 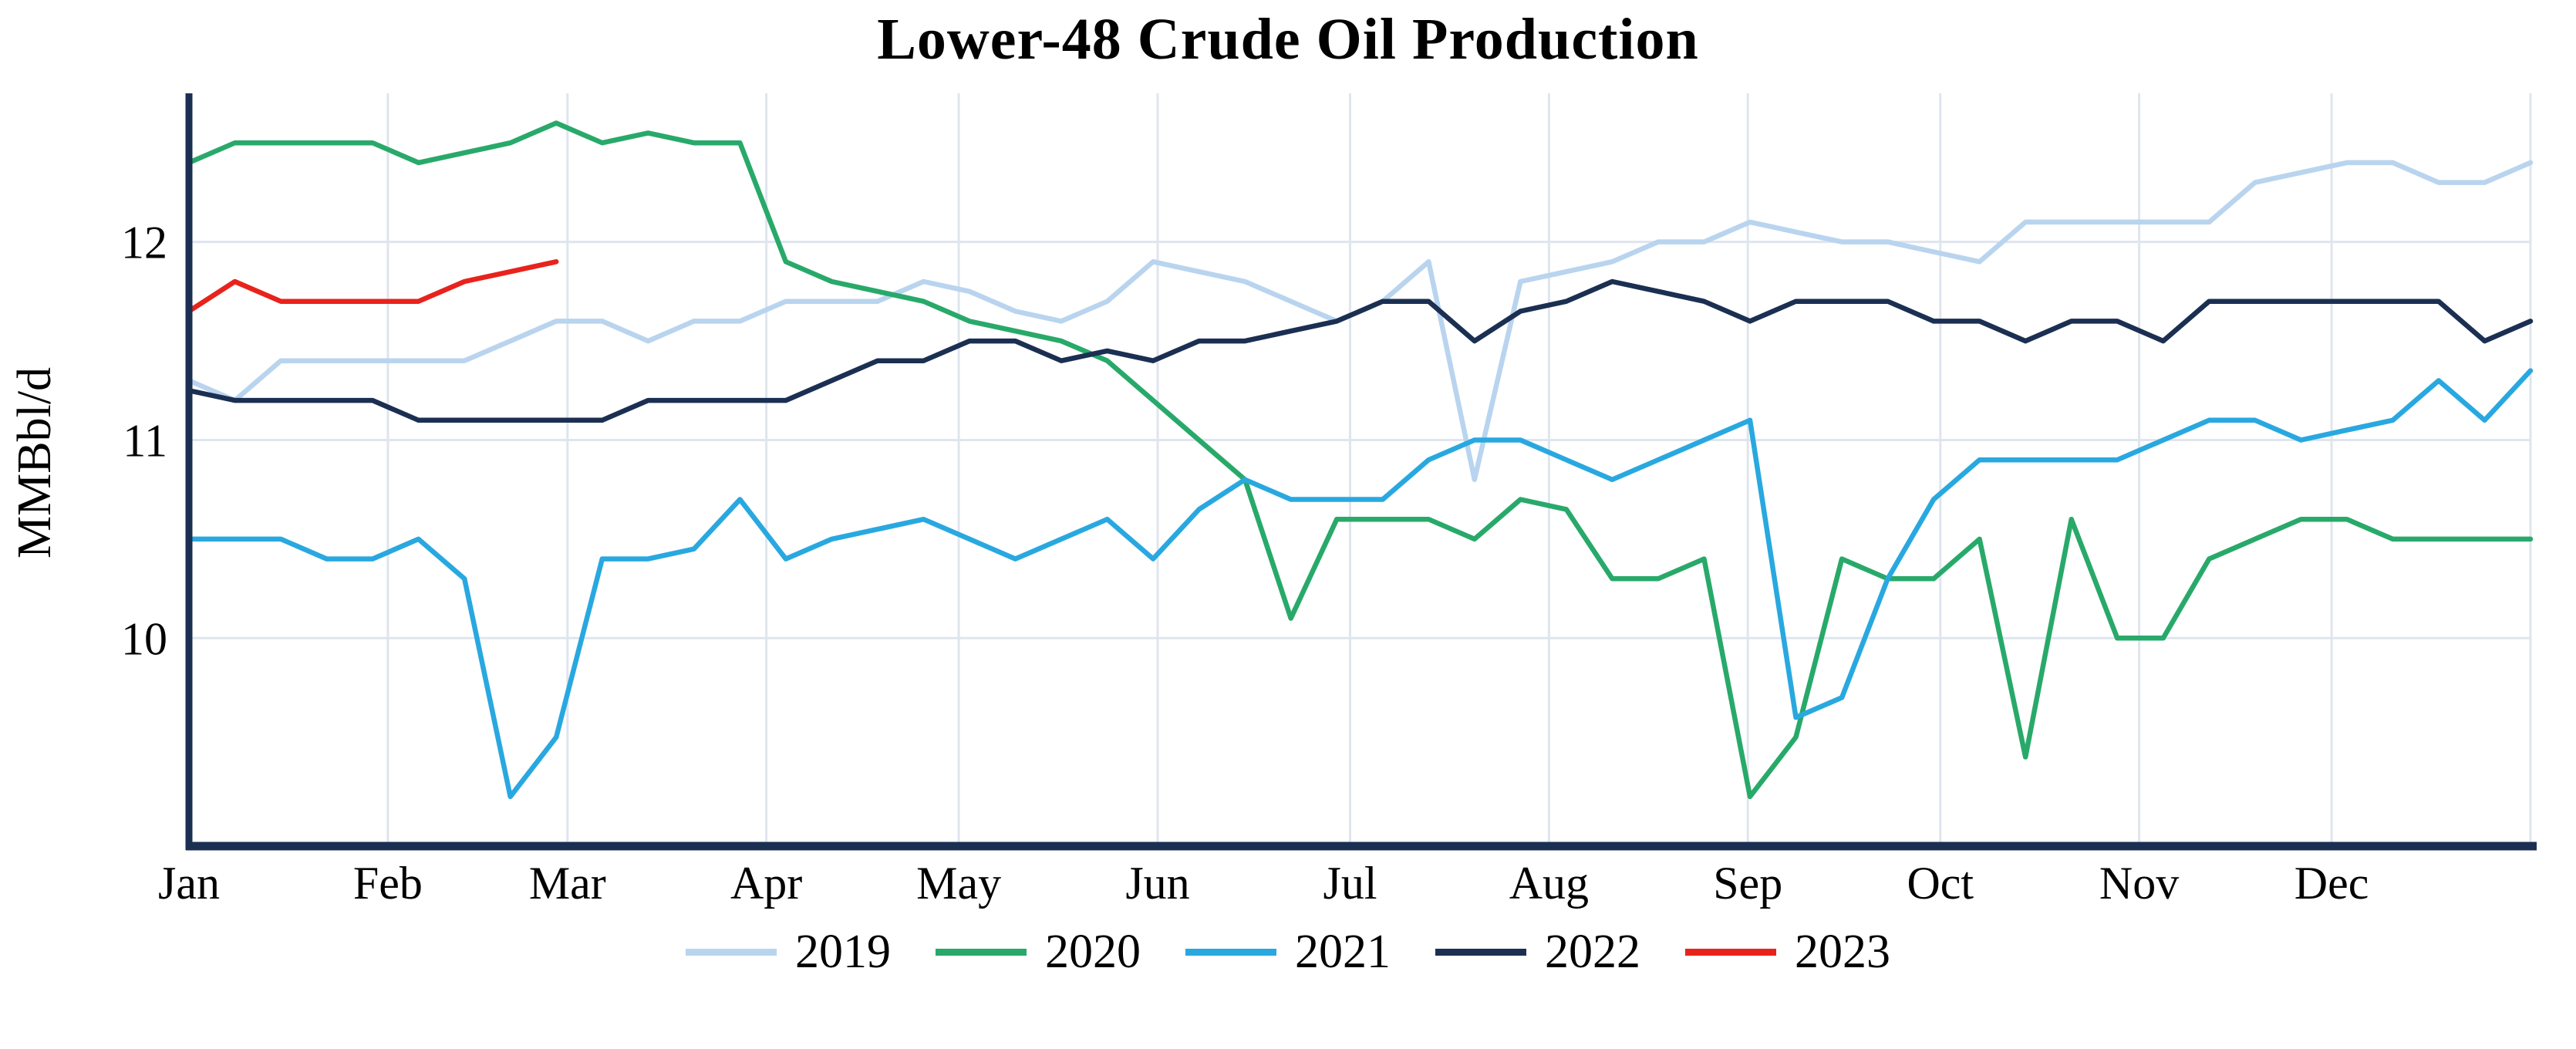 I want to click on x-tick-label-Aug: Aug, so click(x=1549, y=884).